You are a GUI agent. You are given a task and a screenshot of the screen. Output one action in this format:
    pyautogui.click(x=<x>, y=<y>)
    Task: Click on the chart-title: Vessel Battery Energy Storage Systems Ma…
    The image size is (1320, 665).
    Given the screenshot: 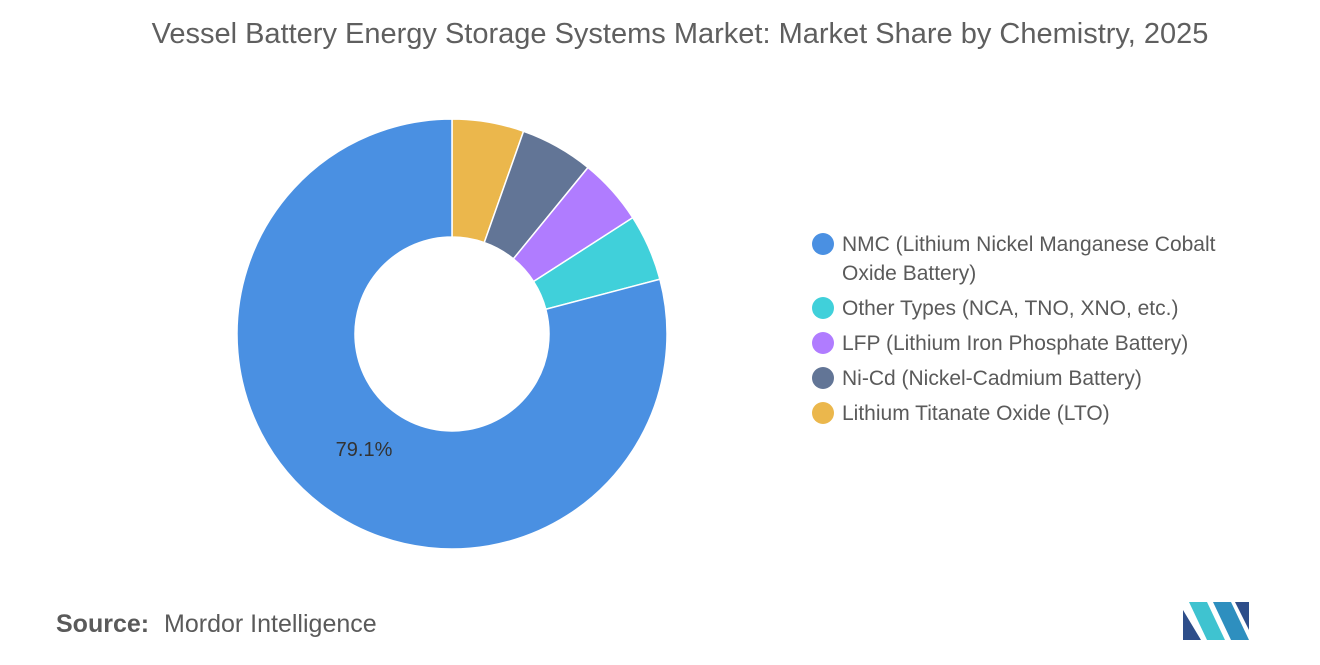 What is the action you would take?
    pyautogui.click(x=680, y=34)
    